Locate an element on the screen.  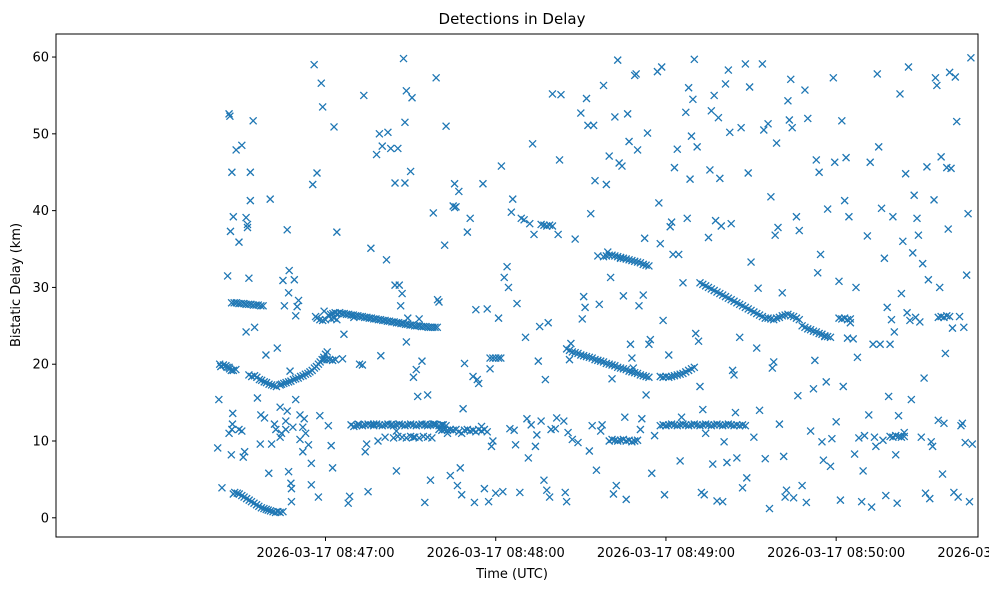
y-tick-label: 30 is located at coordinates (40, 288).